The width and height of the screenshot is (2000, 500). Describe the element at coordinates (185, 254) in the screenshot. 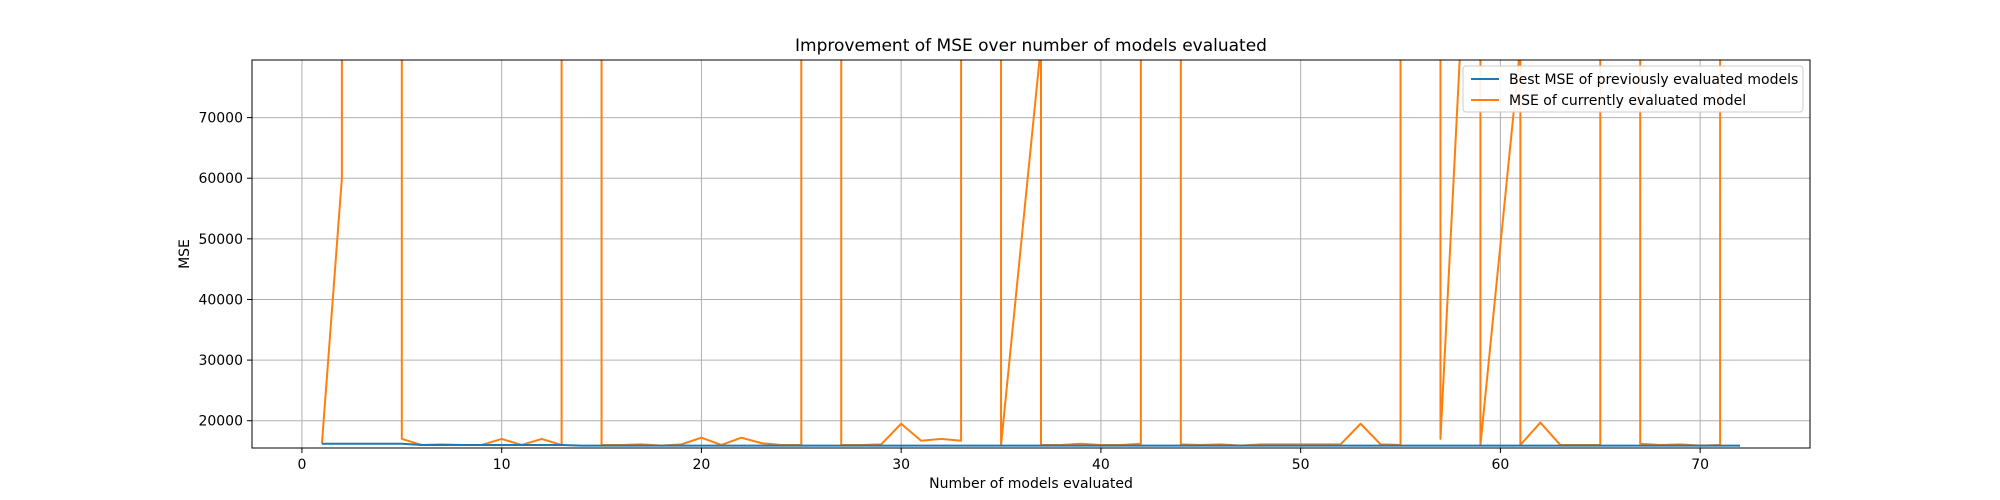

I see `y-axis-label: MSE` at that location.